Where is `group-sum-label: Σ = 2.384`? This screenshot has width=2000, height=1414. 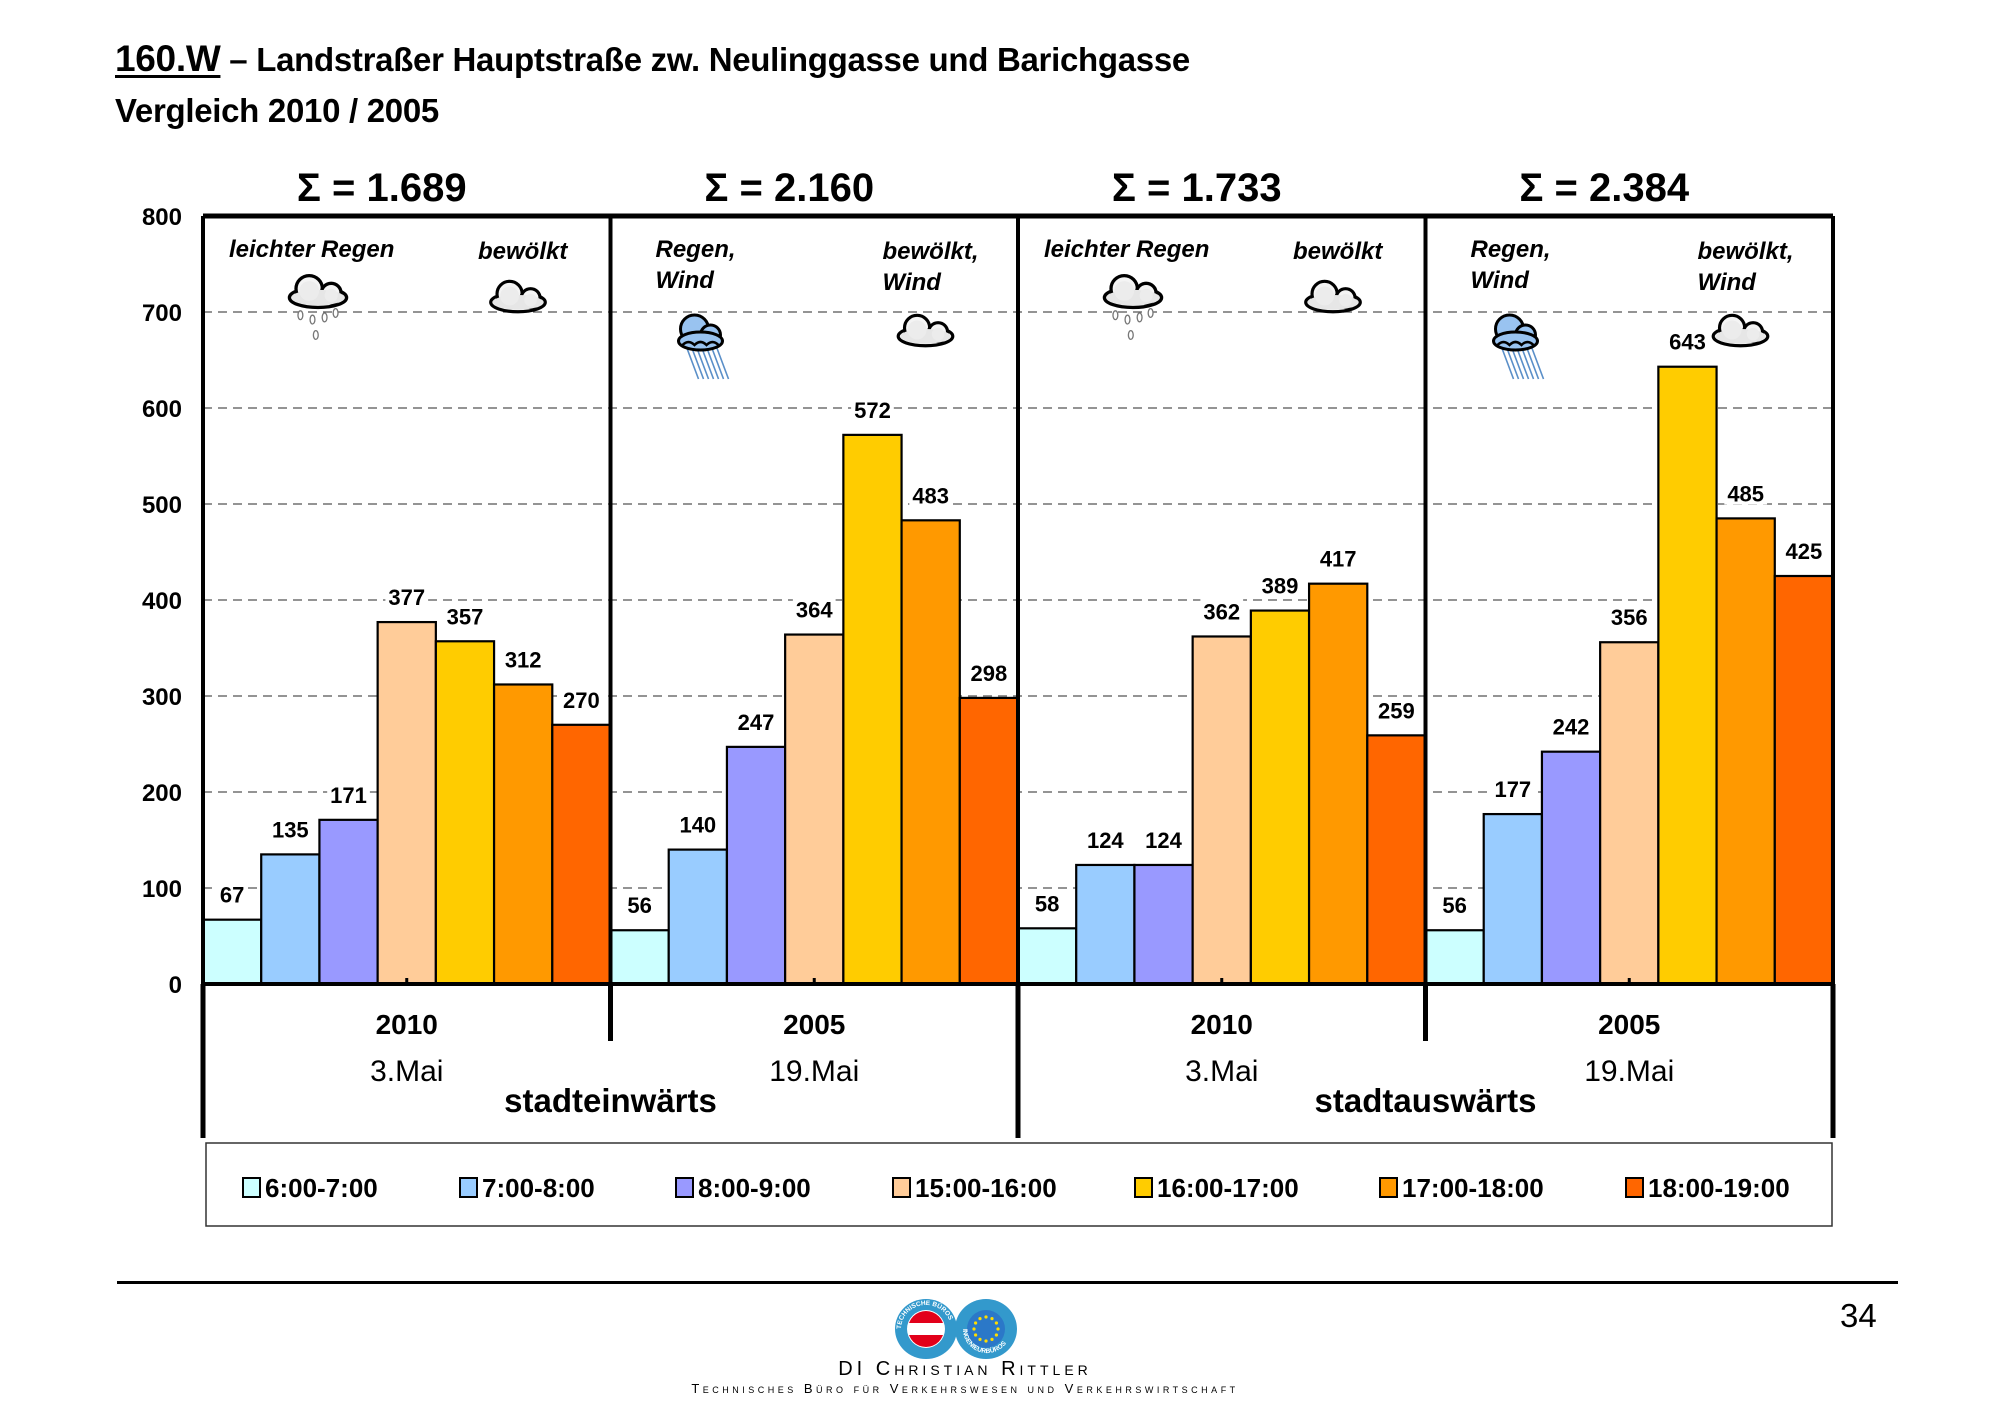 group-sum-label: Σ = 2.384 is located at coordinates (1604, 188).